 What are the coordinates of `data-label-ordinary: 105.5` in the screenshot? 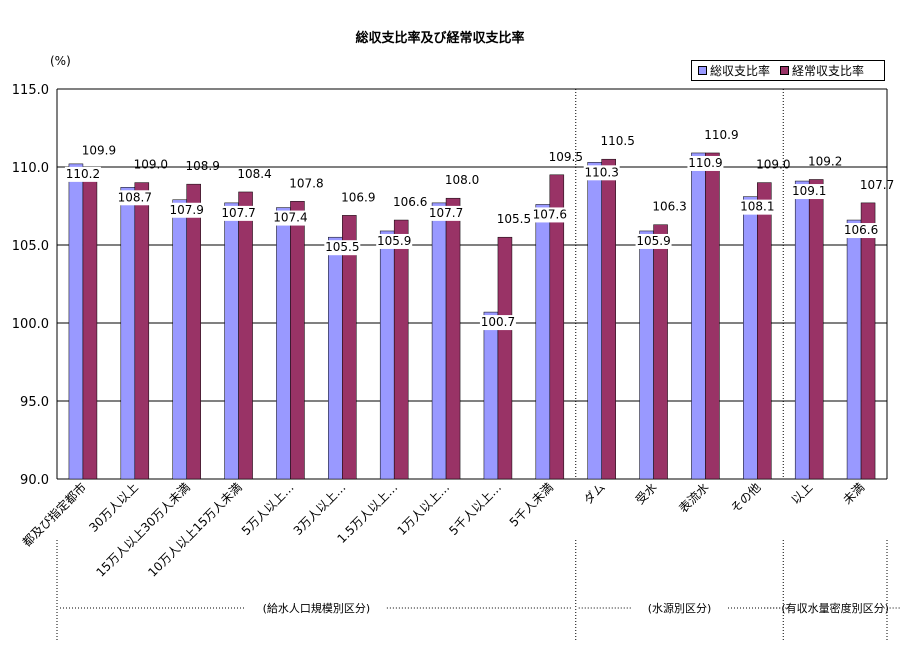 It's located at (514, 219).